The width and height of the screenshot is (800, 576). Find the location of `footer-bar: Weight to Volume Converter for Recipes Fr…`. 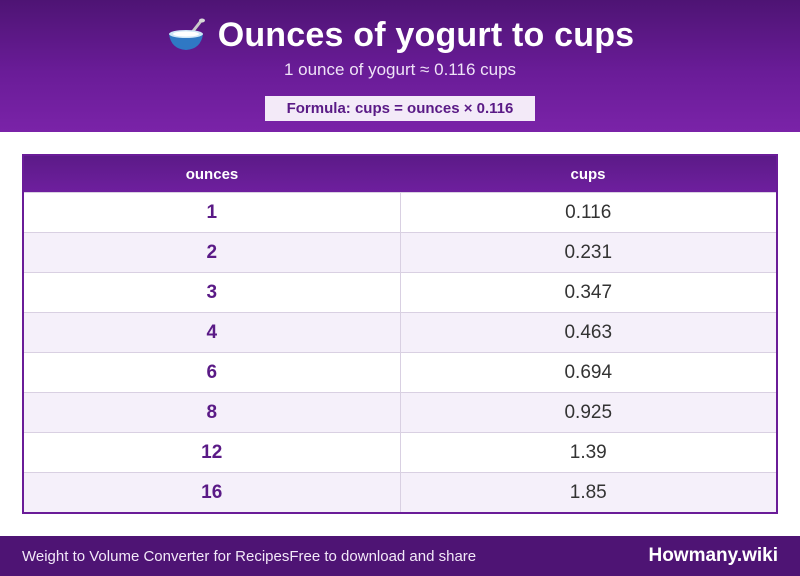

footer-bar: Weight to Volume Converter for Recipes Fr… is located at coordinates (400, 556).